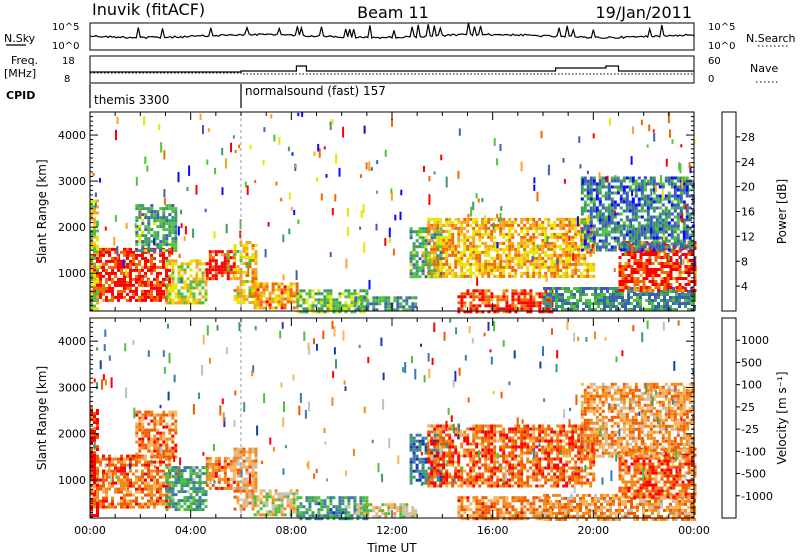 Image resolution: width=800 pixels, height=554 pixels. I want to click on x-axis-label: Time UT, so click(391, 547).